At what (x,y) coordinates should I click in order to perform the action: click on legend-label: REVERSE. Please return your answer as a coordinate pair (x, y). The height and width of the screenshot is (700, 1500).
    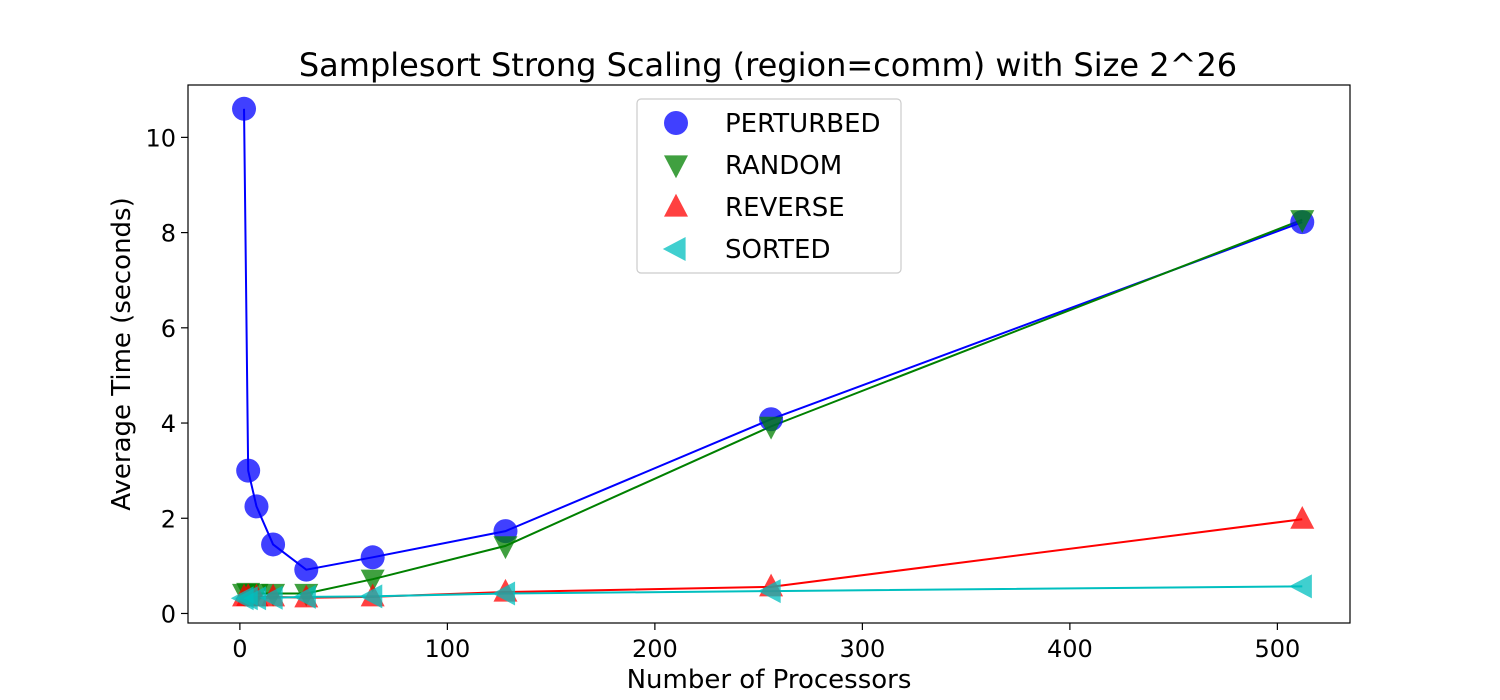
    Looking at the image, I should click on (785, 208).